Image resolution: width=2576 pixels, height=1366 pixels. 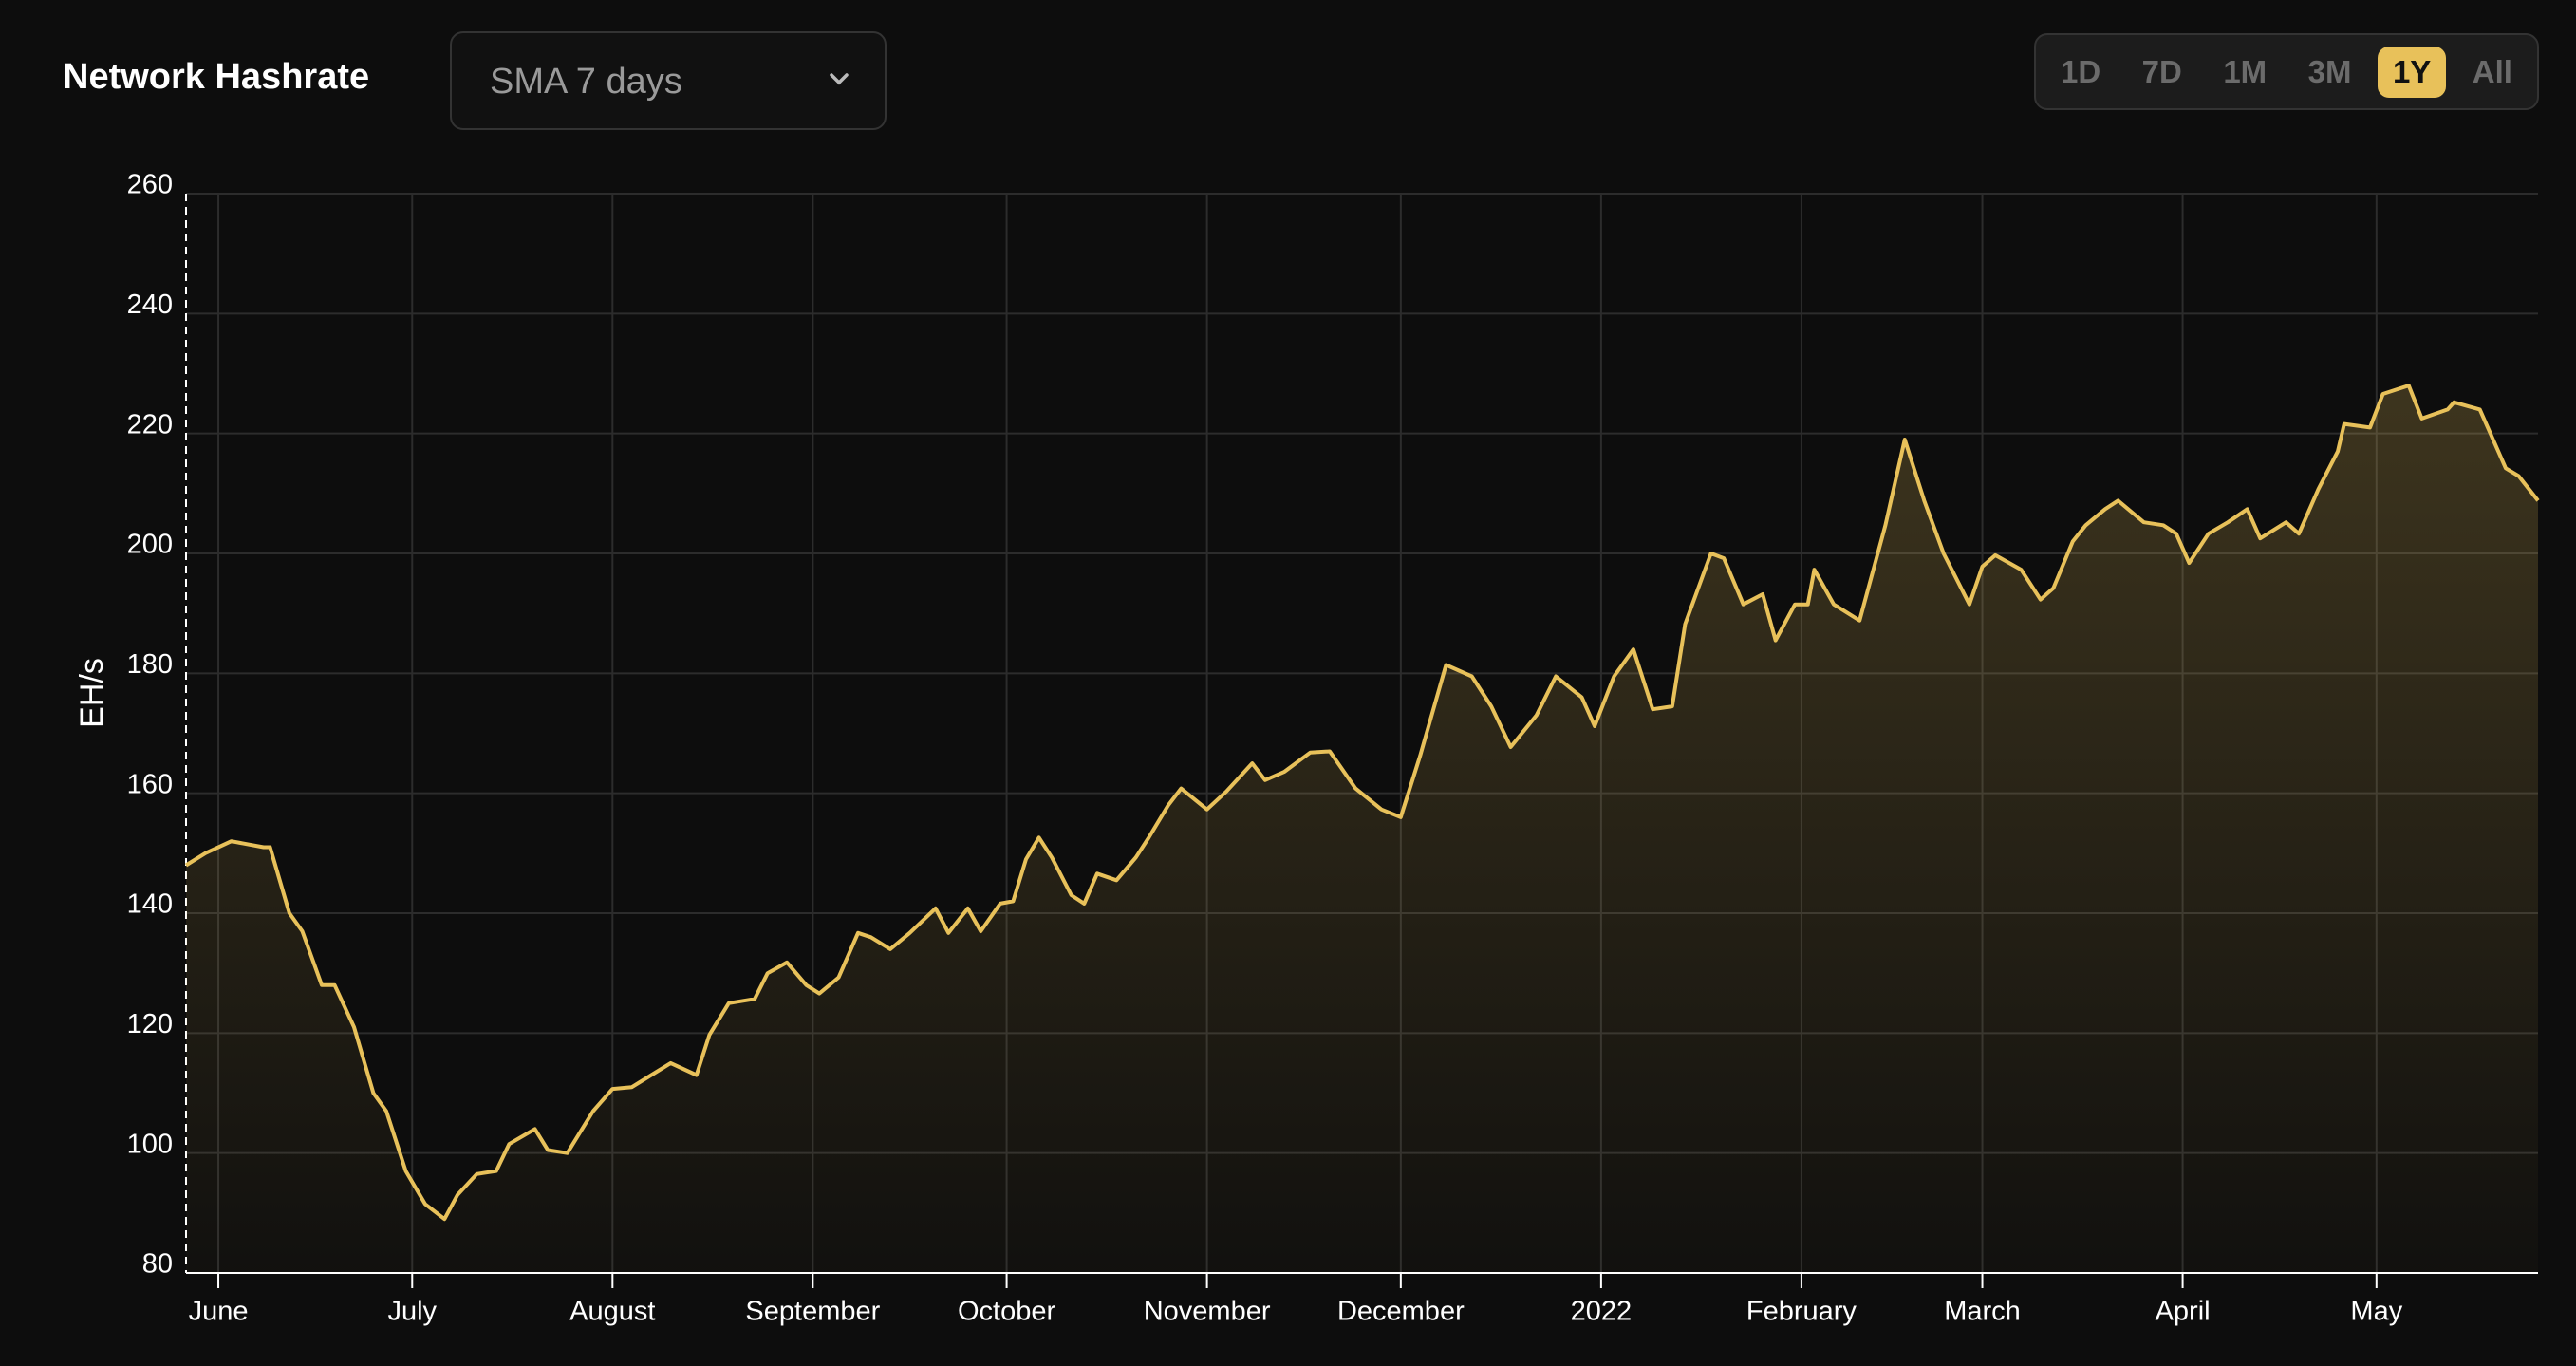 What do you see at coordinates (813, 1312) in the screenshot?
I see `x-tick-label: September` at bounding box center [813, 1312].